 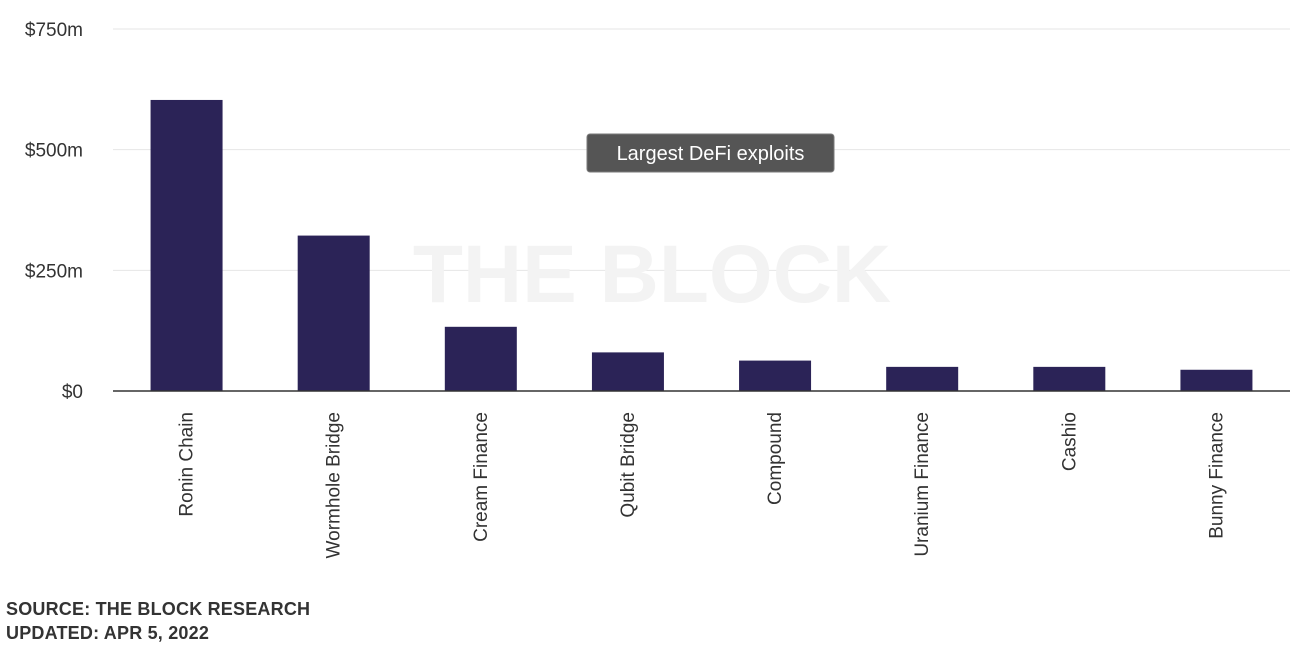 What do you see at coordinates (54, 211) in the screenshot?
I see `y-axis-ticks: $0 $250m $500m $750m` at bounding box center [54, 211].